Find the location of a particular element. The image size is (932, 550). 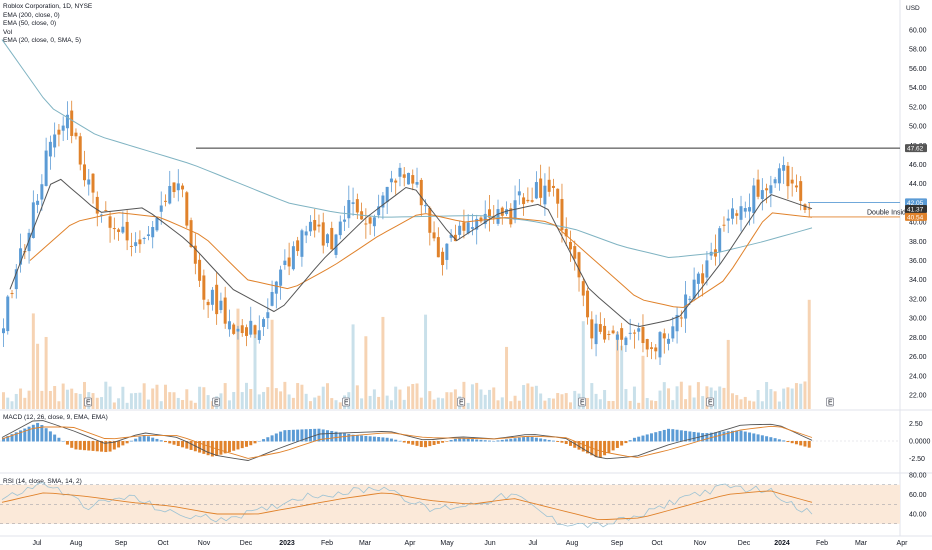

rsi-y-tick: 80.00 is located at coordinates (918, 476).